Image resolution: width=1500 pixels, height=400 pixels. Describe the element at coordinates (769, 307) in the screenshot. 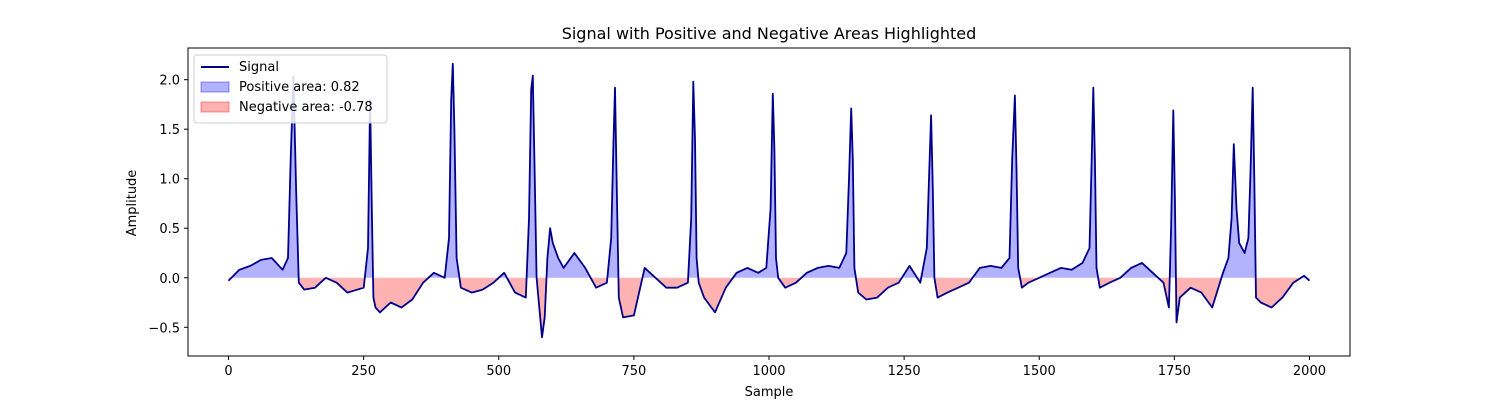

I see `negative-area-fill` at that location.